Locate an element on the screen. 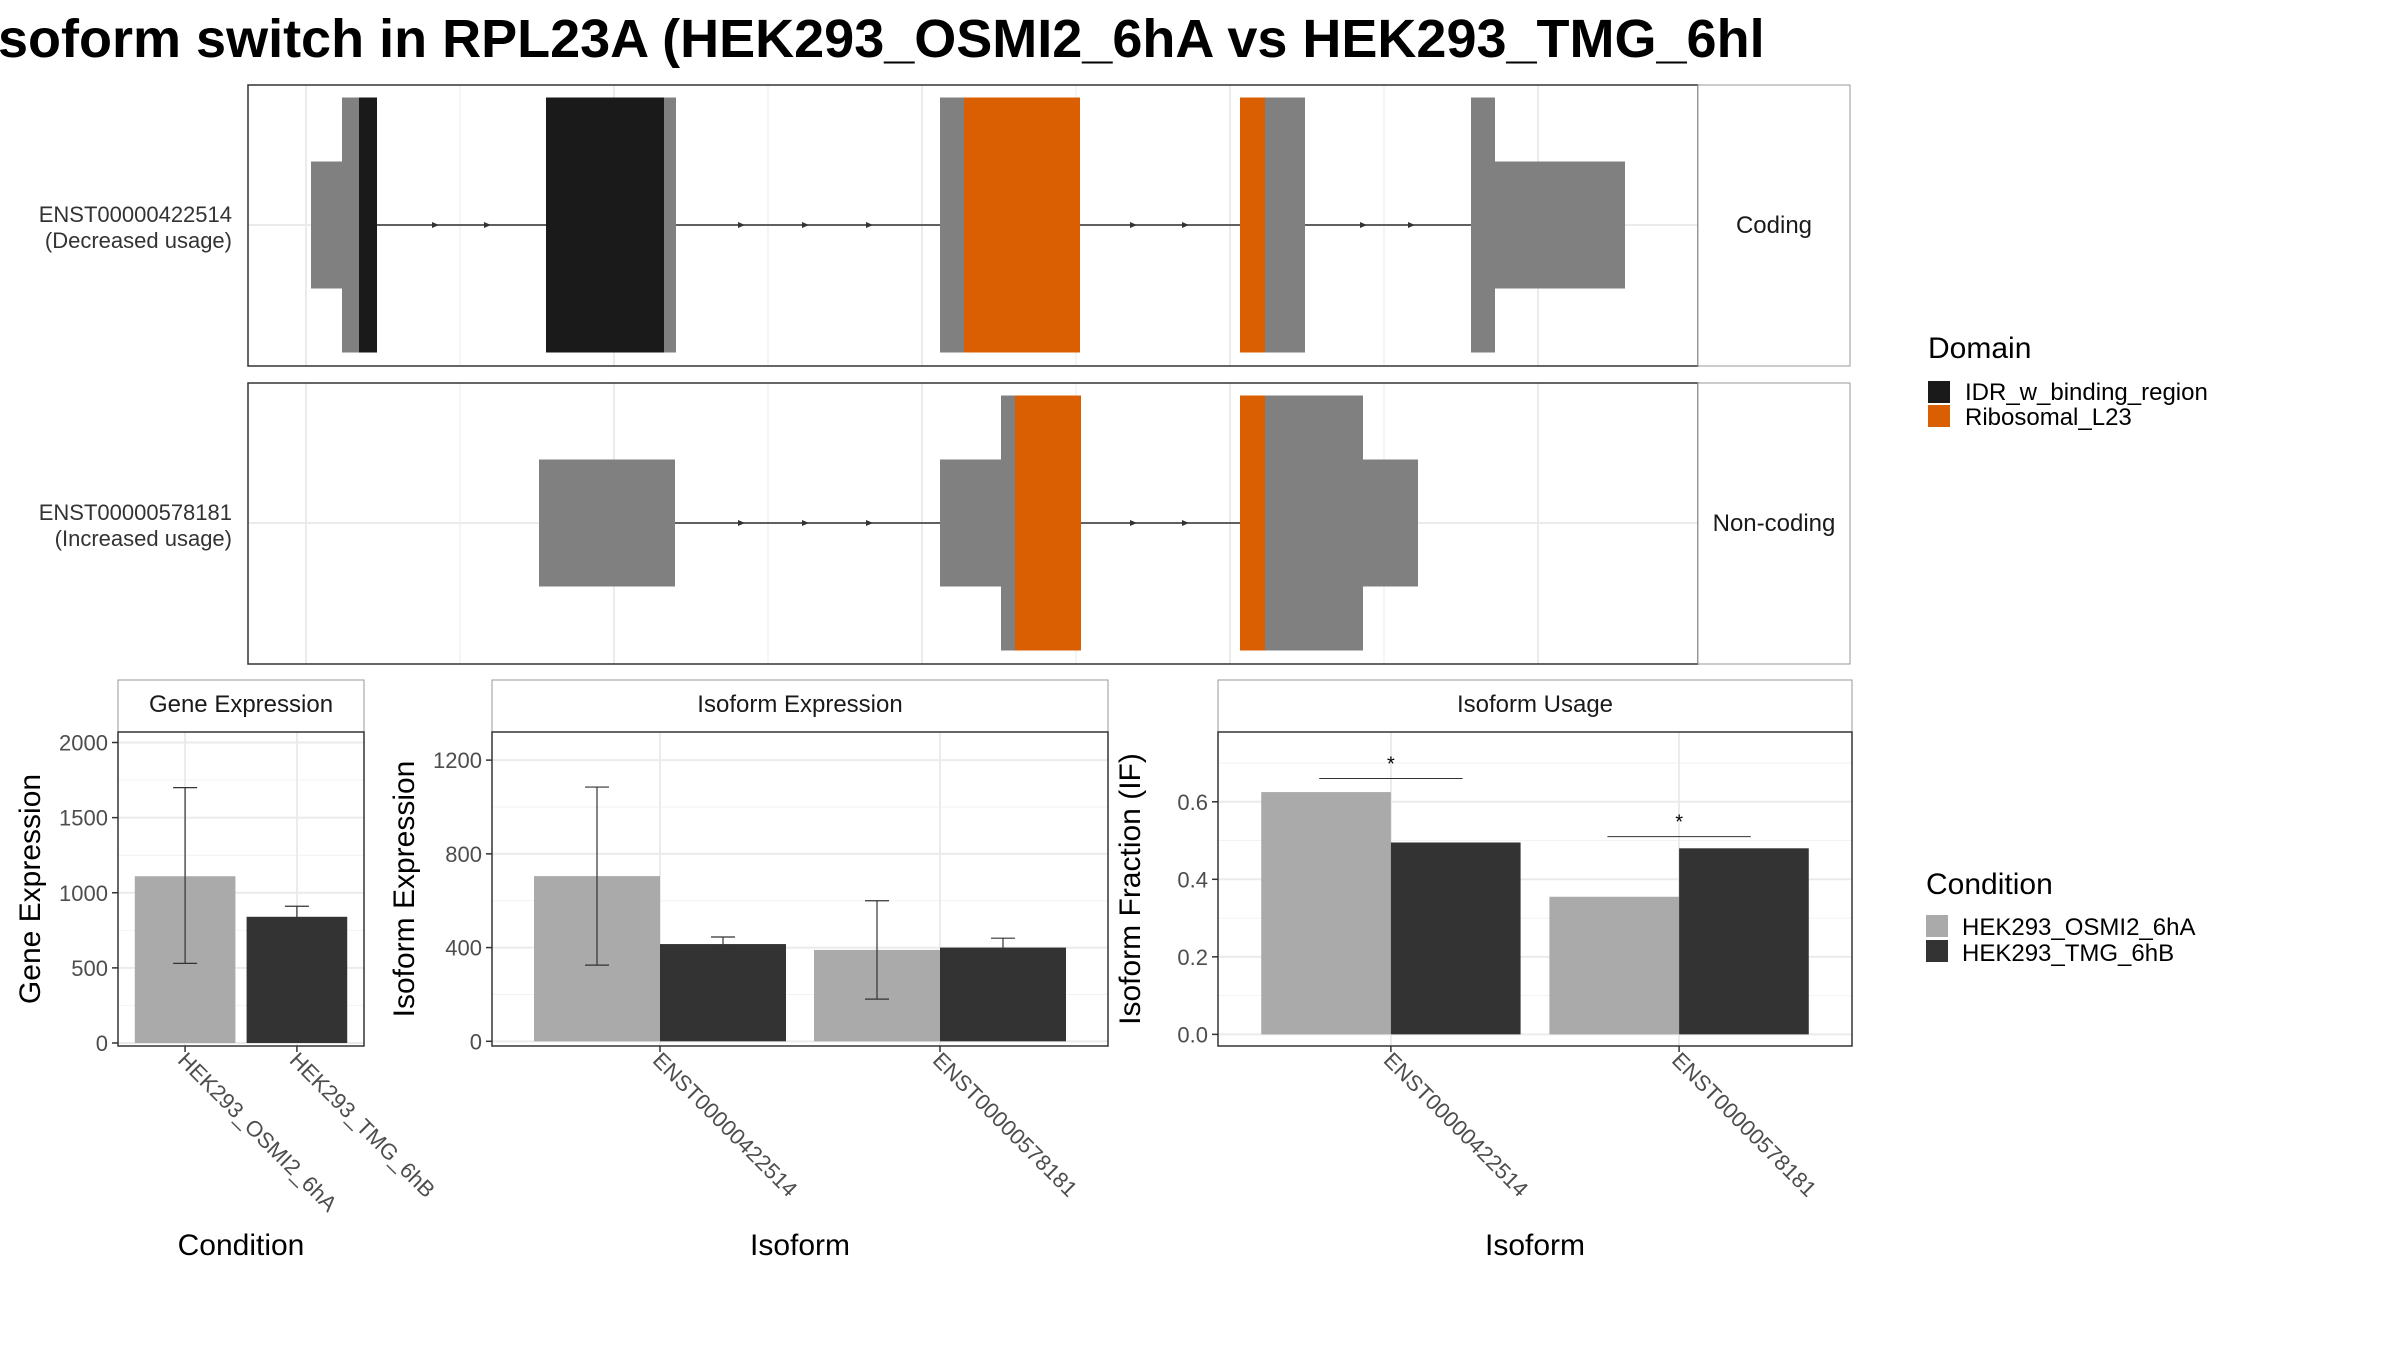 The image size is (2400, 1350). legend-swatch-idr is located at coordinates (1939, 392).